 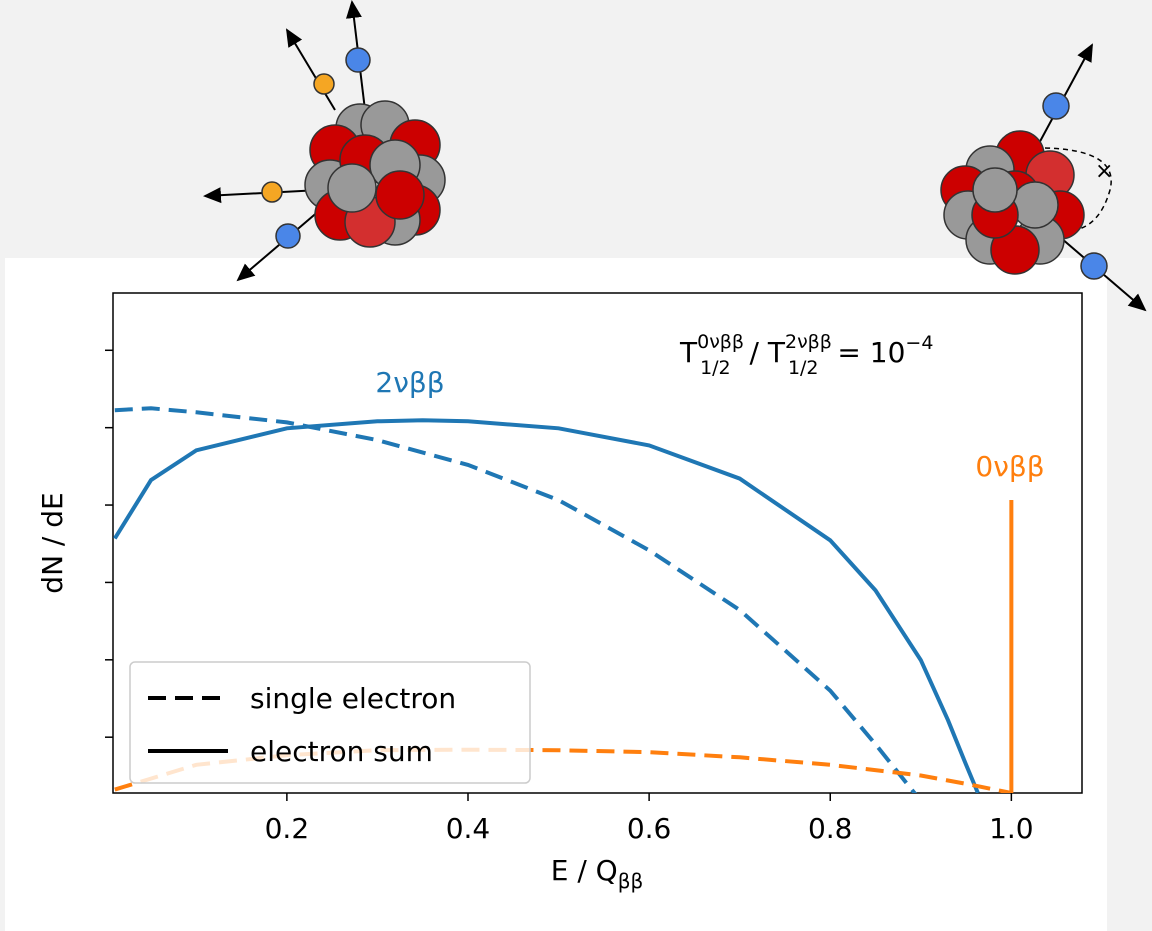 I want to click on x-tick-label: 0.2, so click(x=287, y=828).